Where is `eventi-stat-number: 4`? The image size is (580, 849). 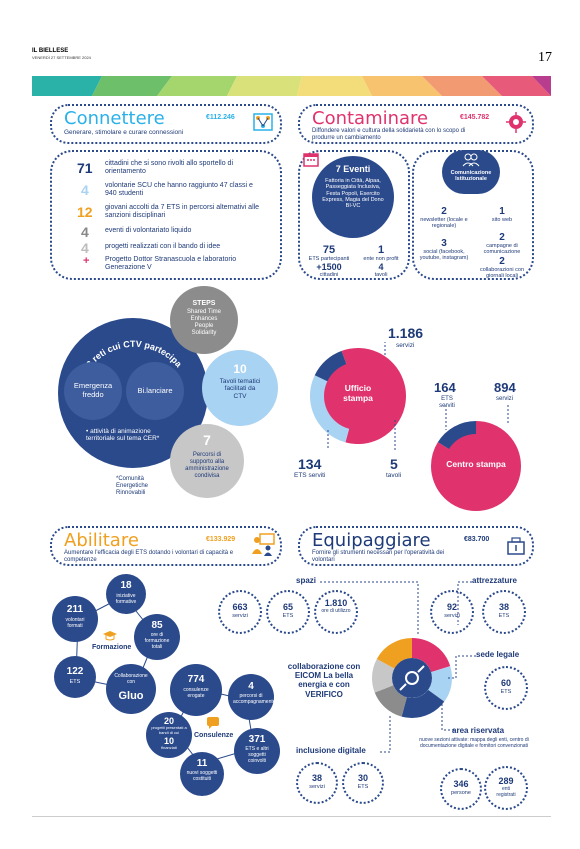
eventi-stat-number: 4 is located at coordinates (381, 267).